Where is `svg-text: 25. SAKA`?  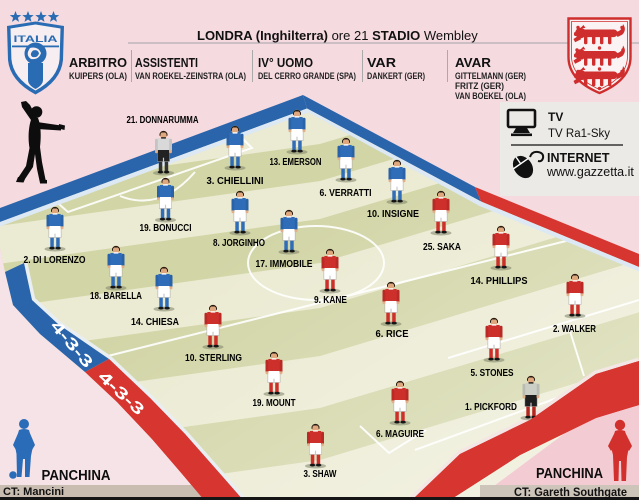 svg-text: 25. SAKA is located at coordinates (442, 247).